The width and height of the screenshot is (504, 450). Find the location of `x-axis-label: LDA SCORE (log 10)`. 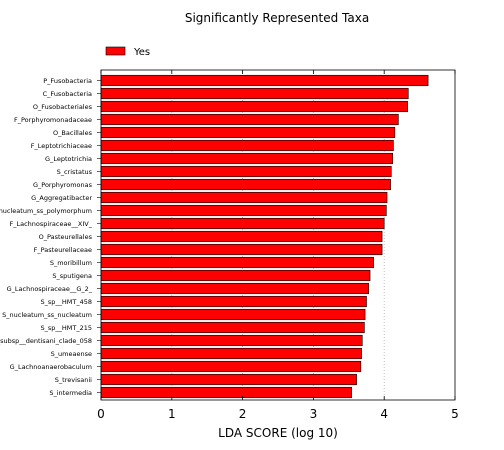

x-axis-label: LDA SCORE (log 10) is located at coordinates (278, 433).